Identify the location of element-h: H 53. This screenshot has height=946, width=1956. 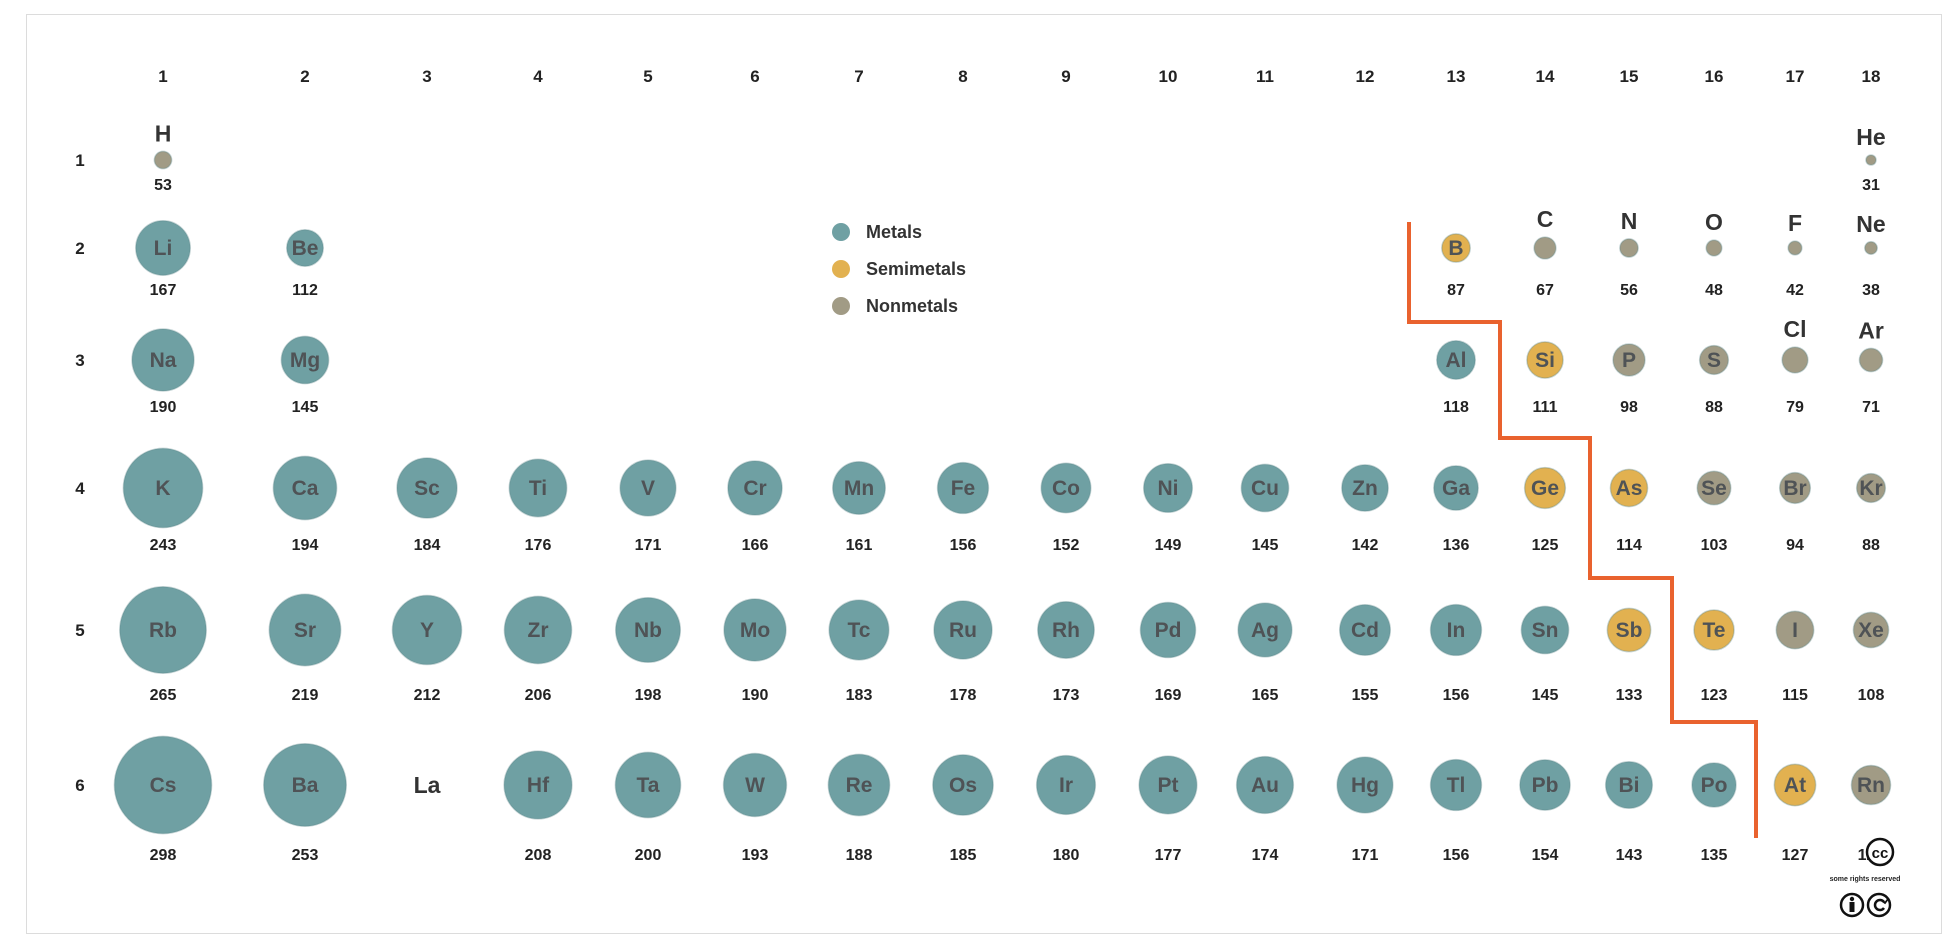
(163, 157).